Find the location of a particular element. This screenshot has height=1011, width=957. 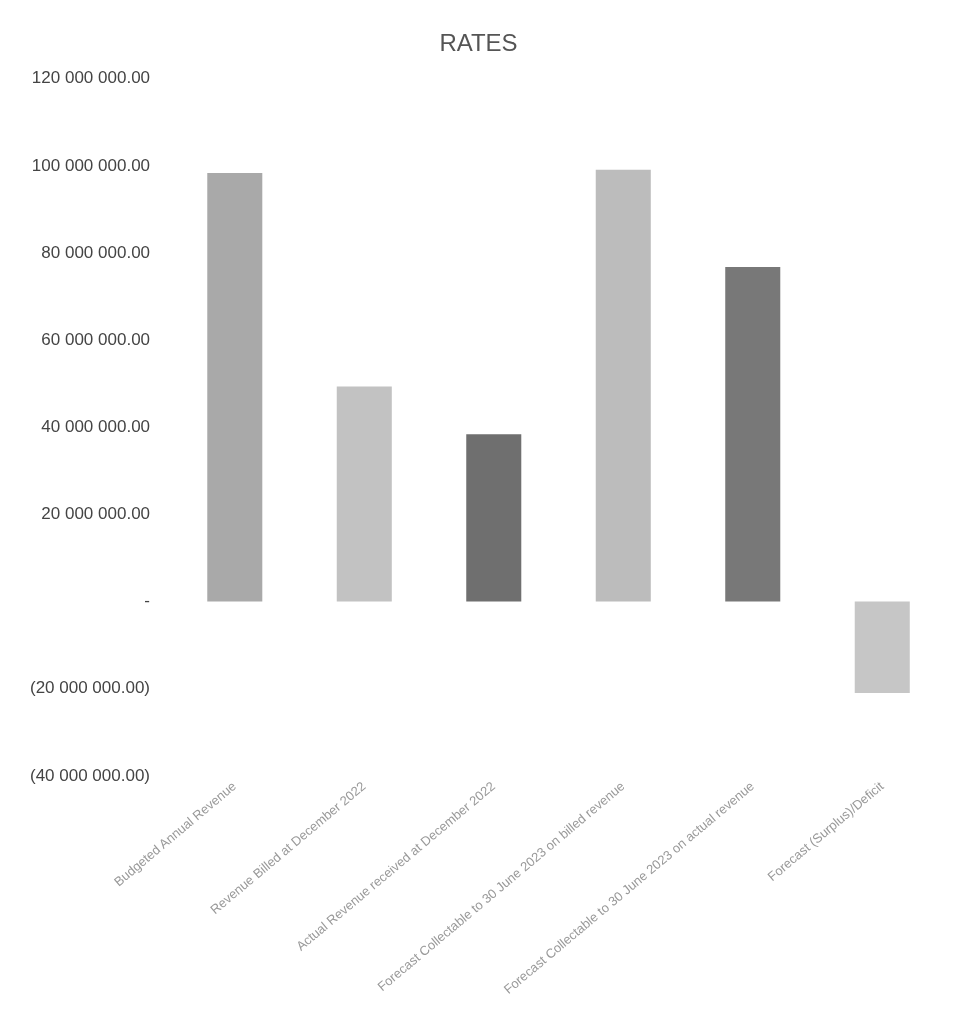

chart-title: RATES is located at coordinates (478, 43).